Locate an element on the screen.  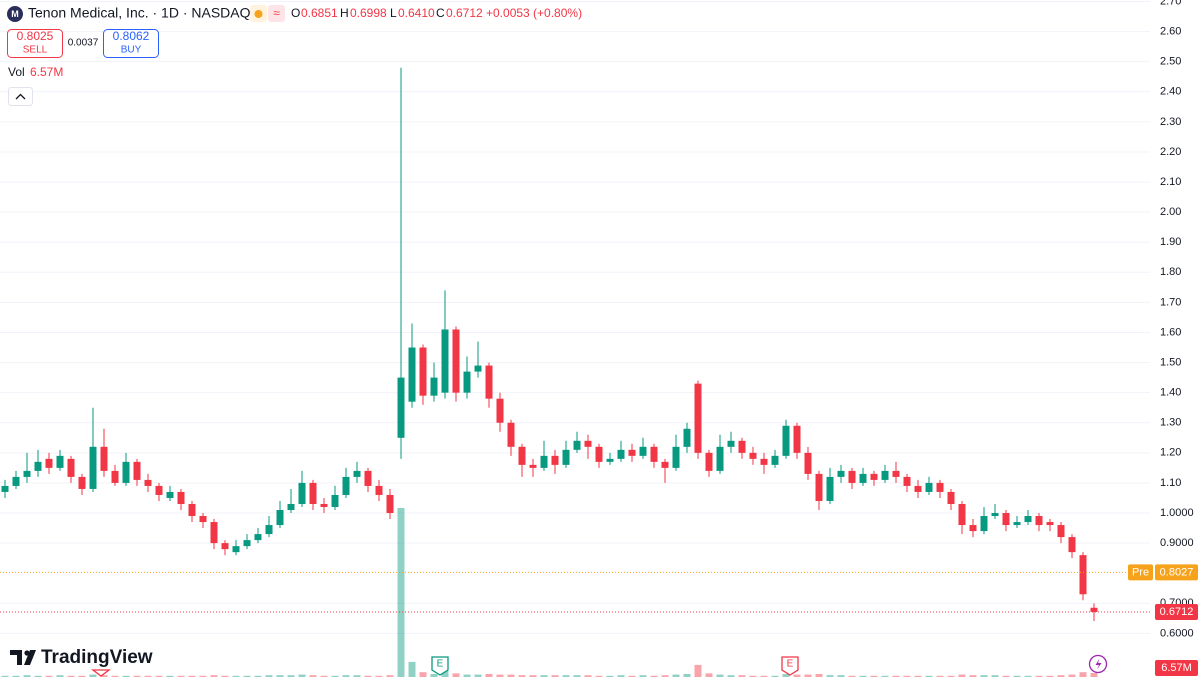
collapse-button is located at coordinates (20, 96).